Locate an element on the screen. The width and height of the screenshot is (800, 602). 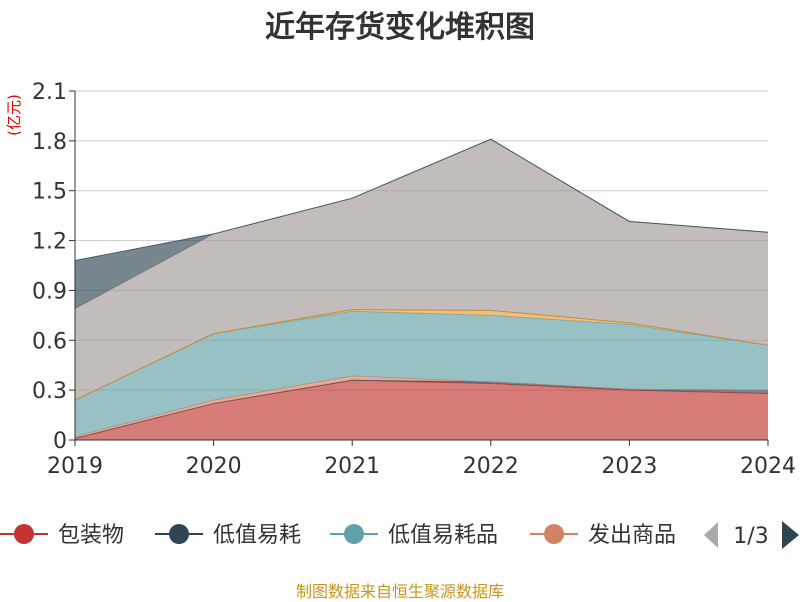
x-tick-label: 2020 is located at coordinates (214, 466).